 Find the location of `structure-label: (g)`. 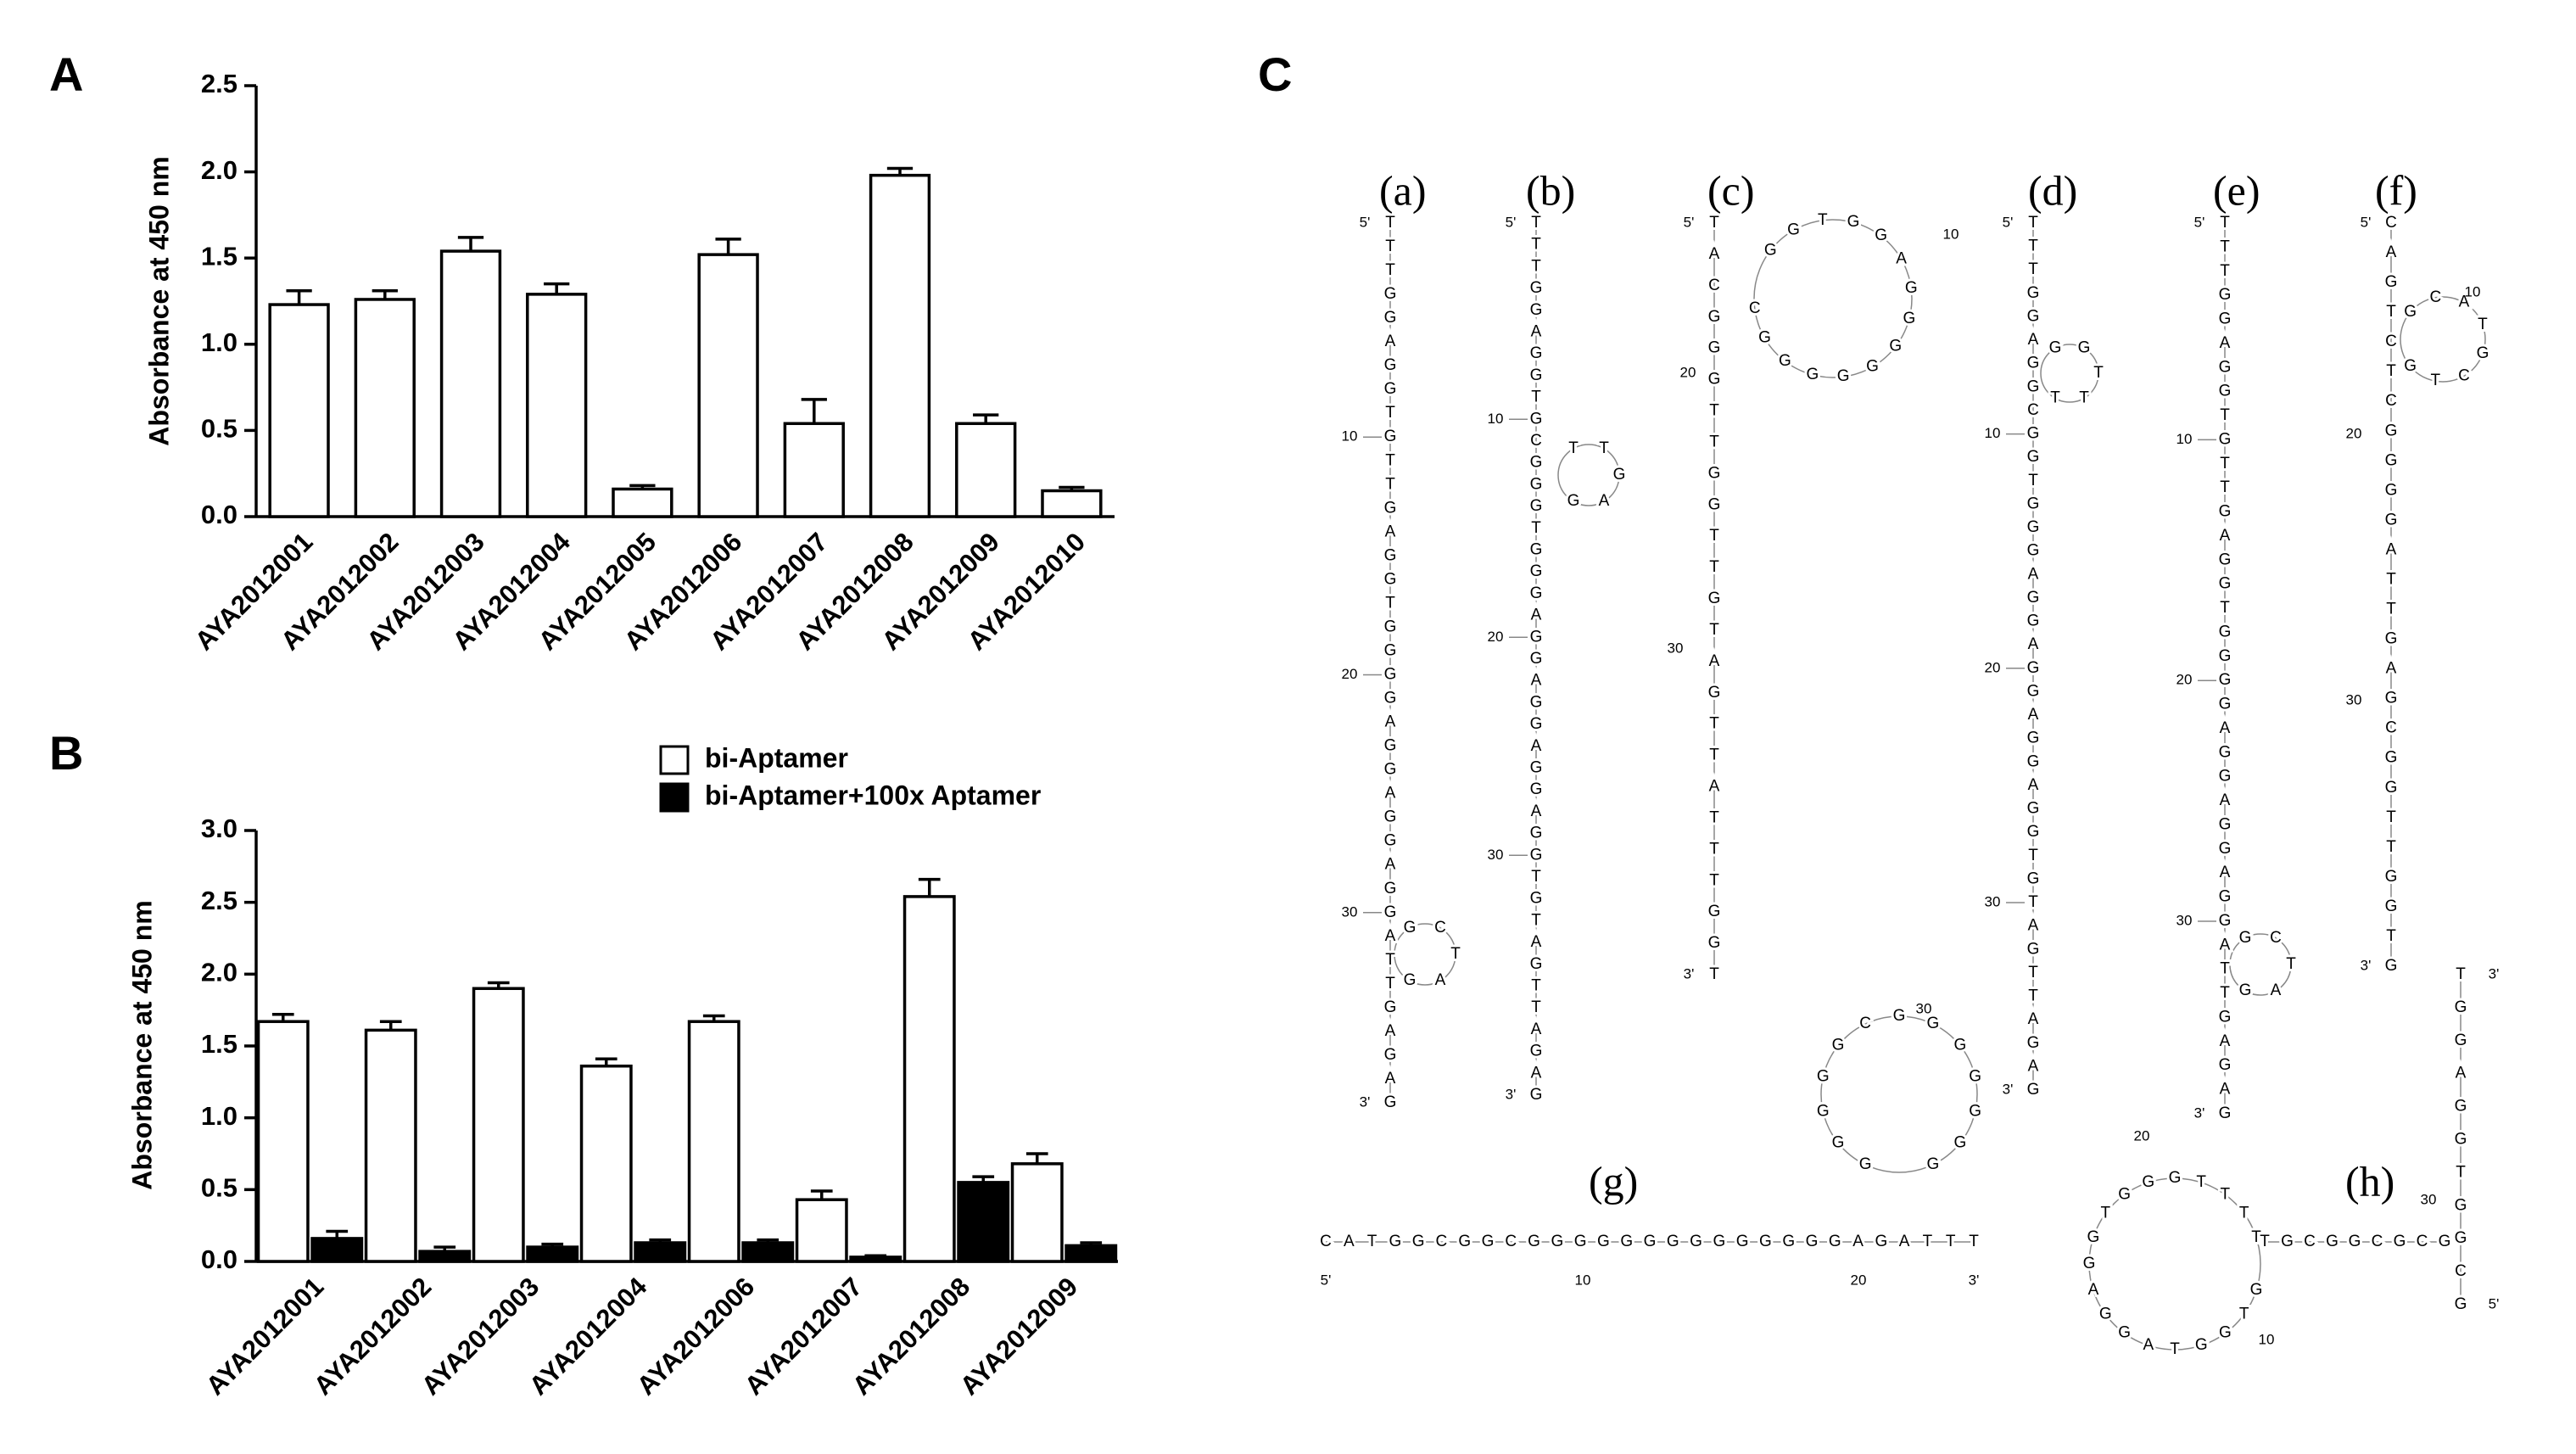

structure-label: (g) is located at coordinates (1613, 1181).